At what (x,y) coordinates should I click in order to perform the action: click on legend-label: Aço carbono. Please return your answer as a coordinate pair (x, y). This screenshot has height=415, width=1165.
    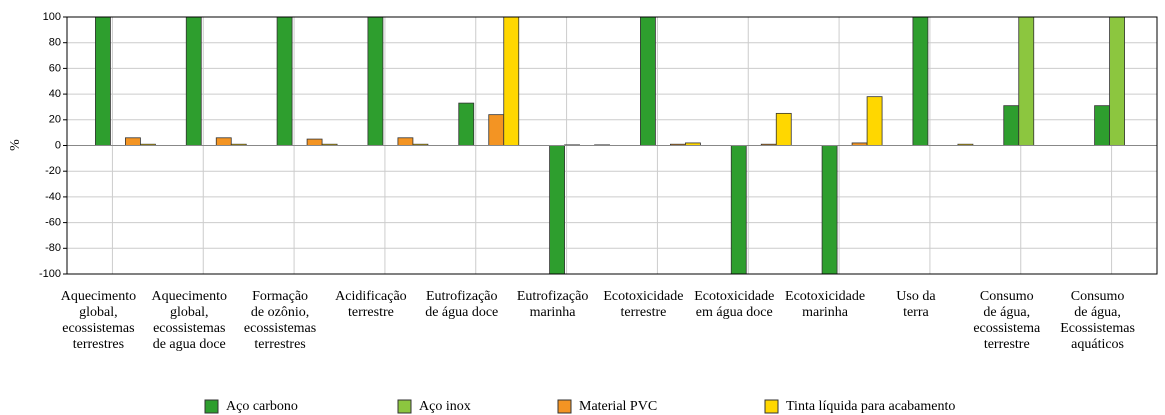
    Looking at the image, I should click on (262, 406).